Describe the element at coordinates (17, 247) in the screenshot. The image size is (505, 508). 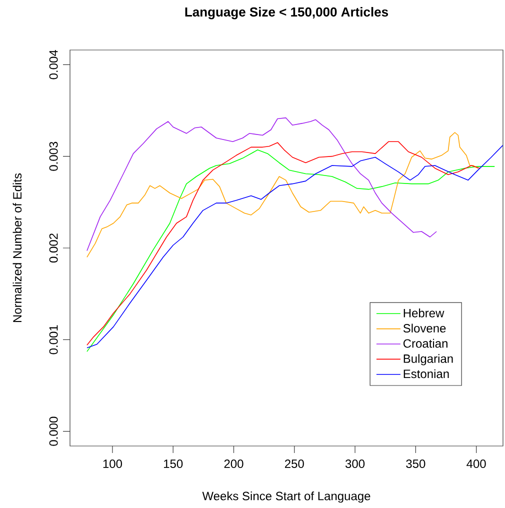
I see `y-axis-title: Normalized Number of Edits` at that location.